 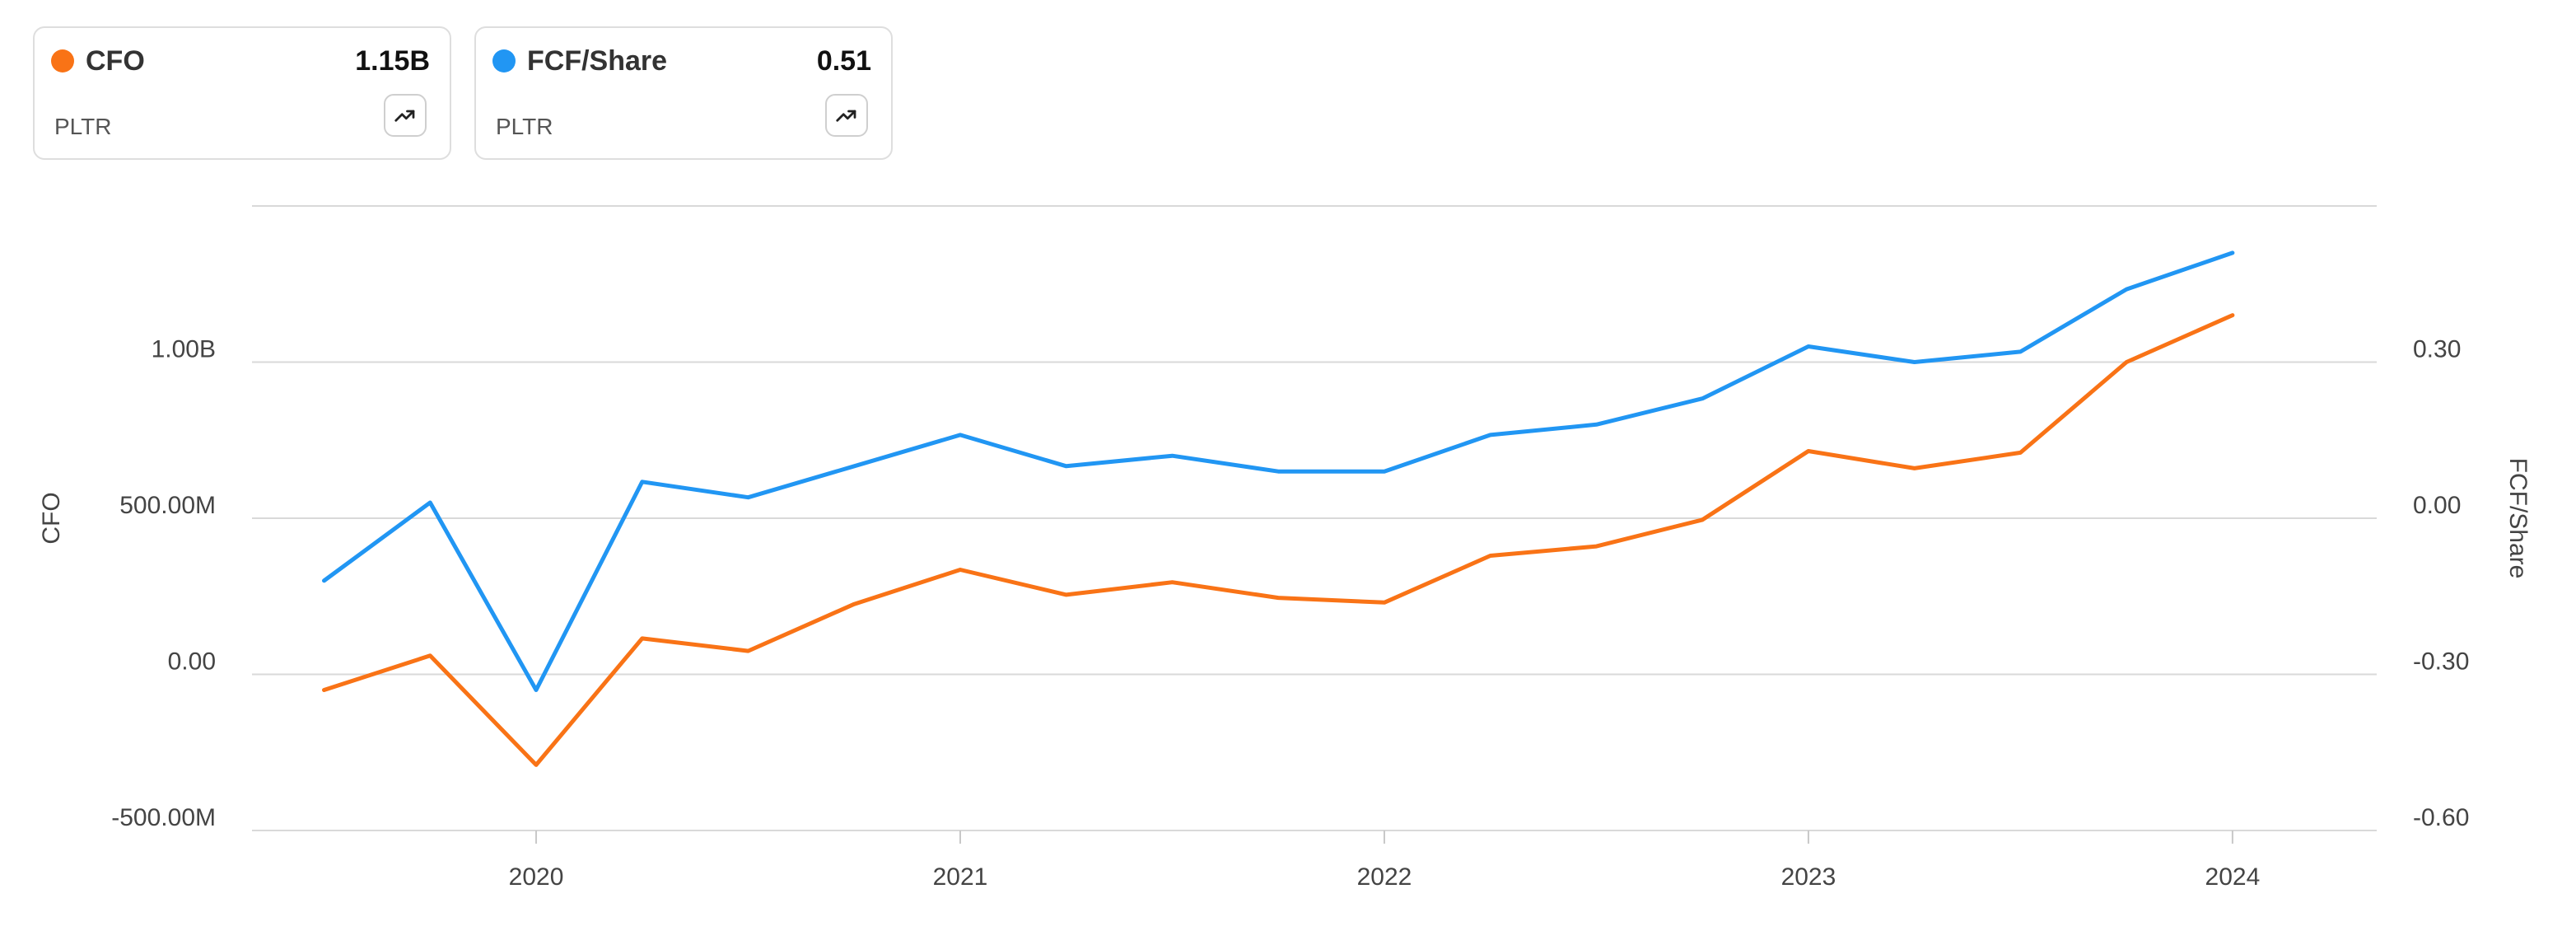 What do you see at coordinates (683, 93) in the screenshot?
I see `legend-card-fcf-share: FCF/Share 0.51 PLTR` at bounding box center [683, 93].